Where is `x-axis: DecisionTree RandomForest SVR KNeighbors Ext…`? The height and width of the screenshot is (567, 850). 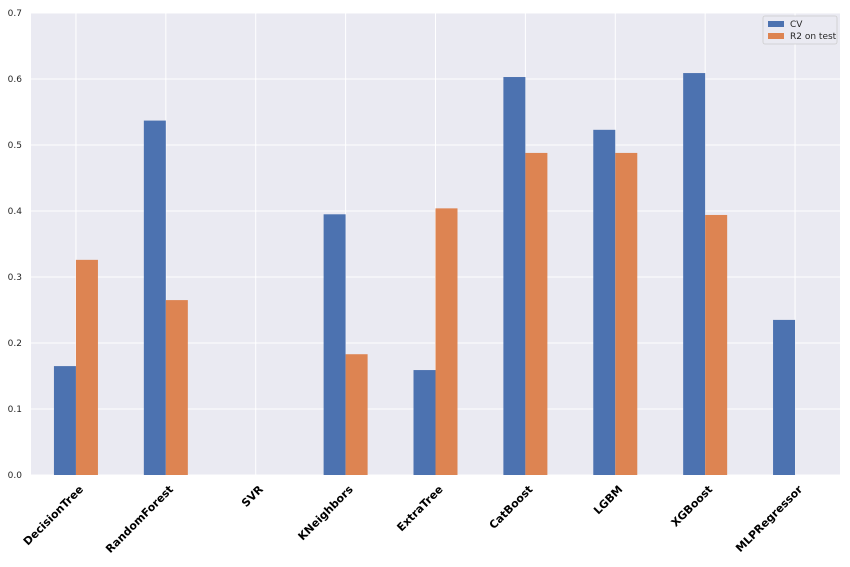
x-axis: DecisionTree RandomForest SVR KNeighbors Ext… is located at coordinates (413, 519).